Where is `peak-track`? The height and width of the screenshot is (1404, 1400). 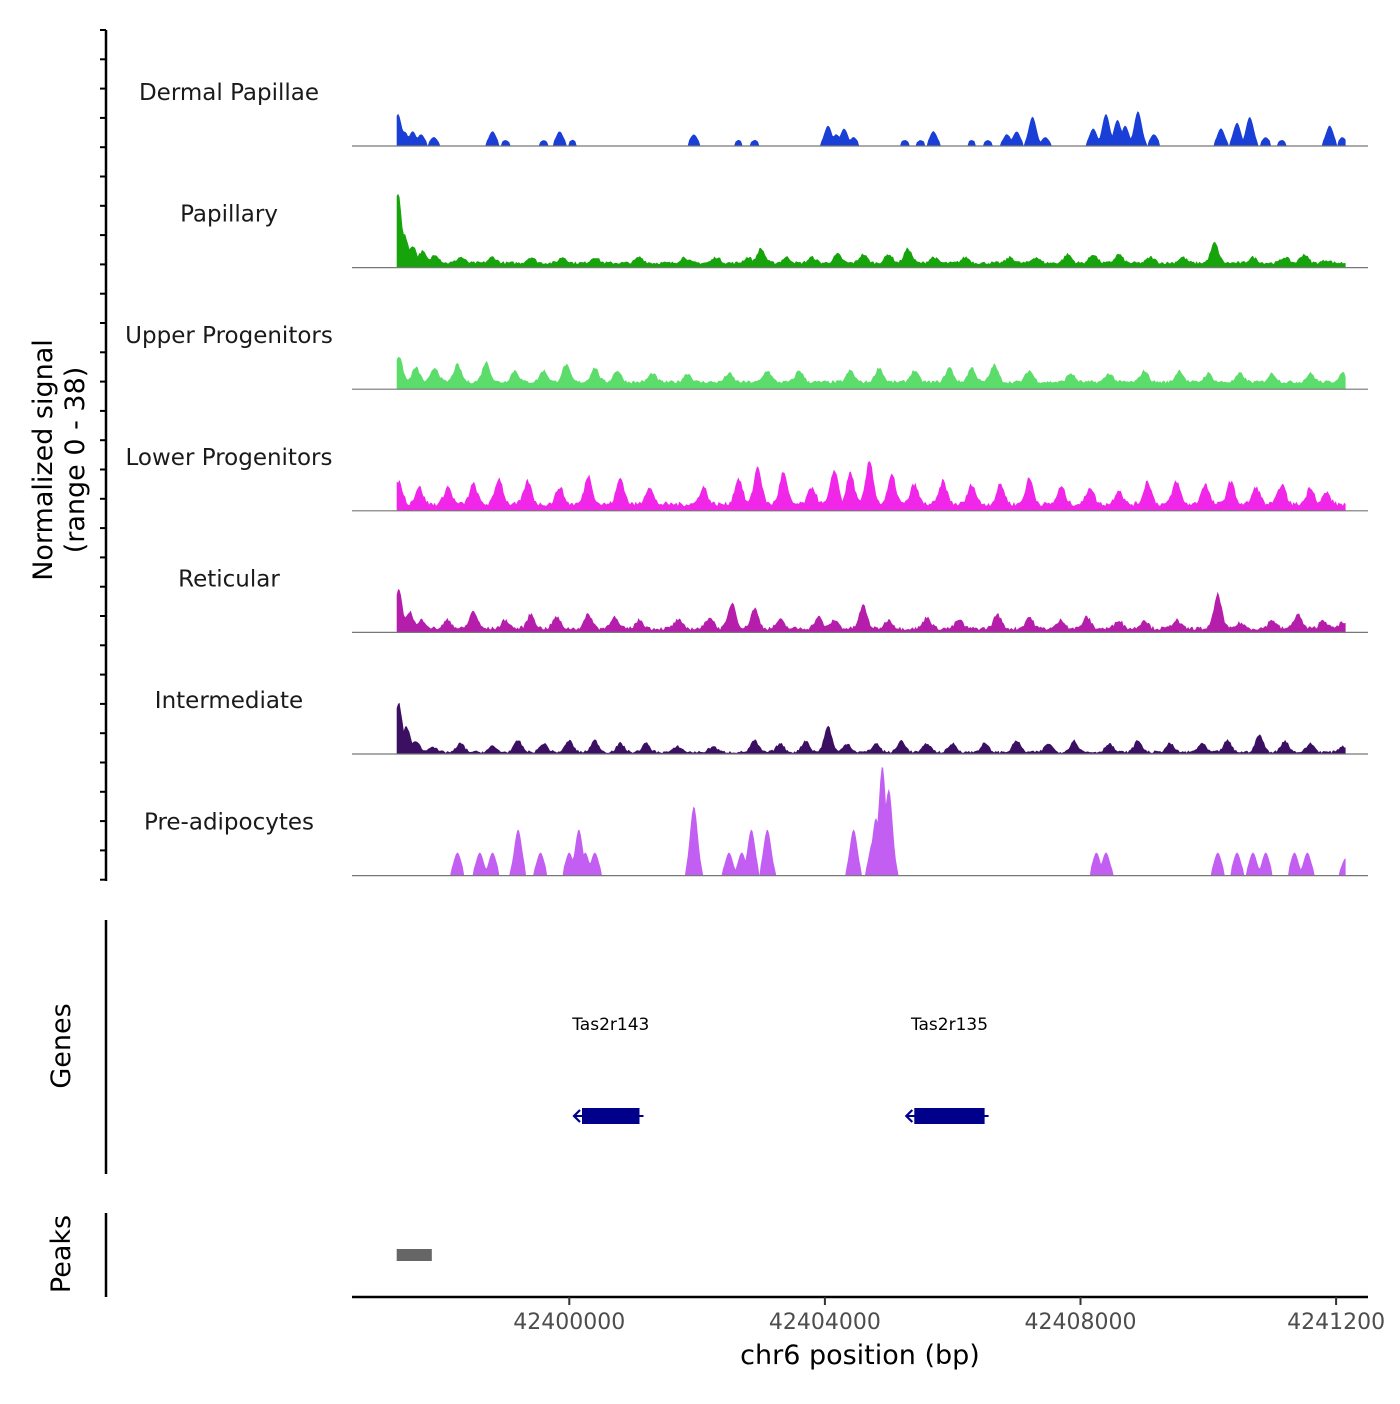 peak-track is located at coordinates (414, 1255).